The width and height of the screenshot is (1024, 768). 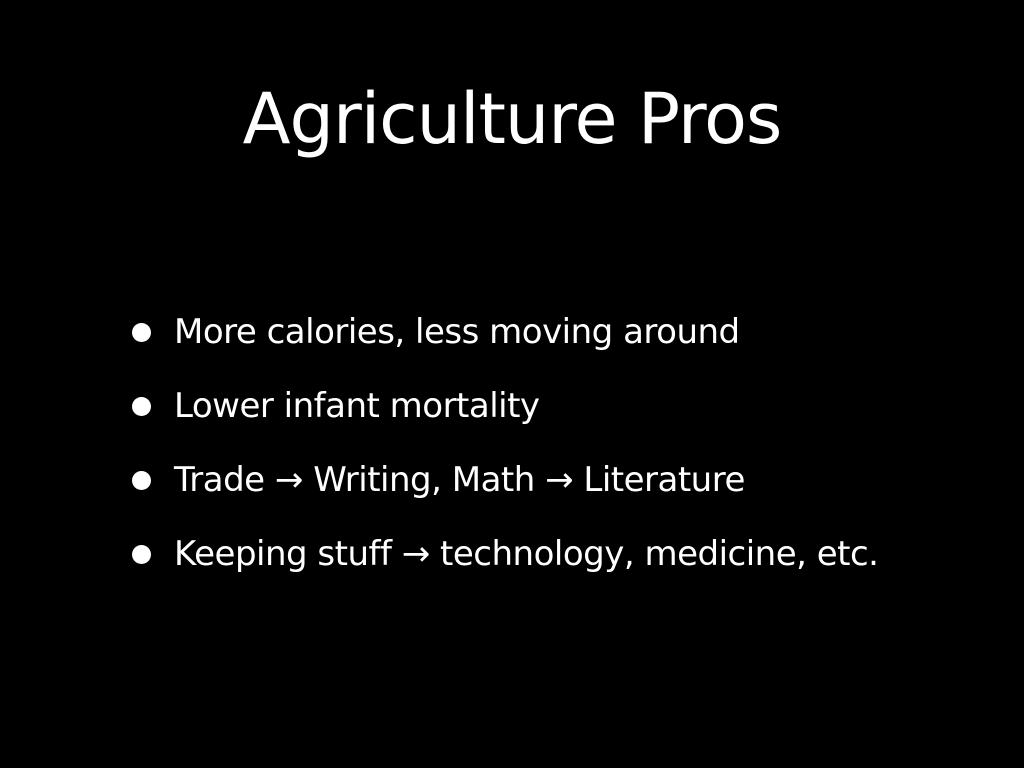 What do you see at coordinates (560, 417) in the screenshot?
I see `bullet-item: Lower infant mortality` at bounding box center [560, 417].